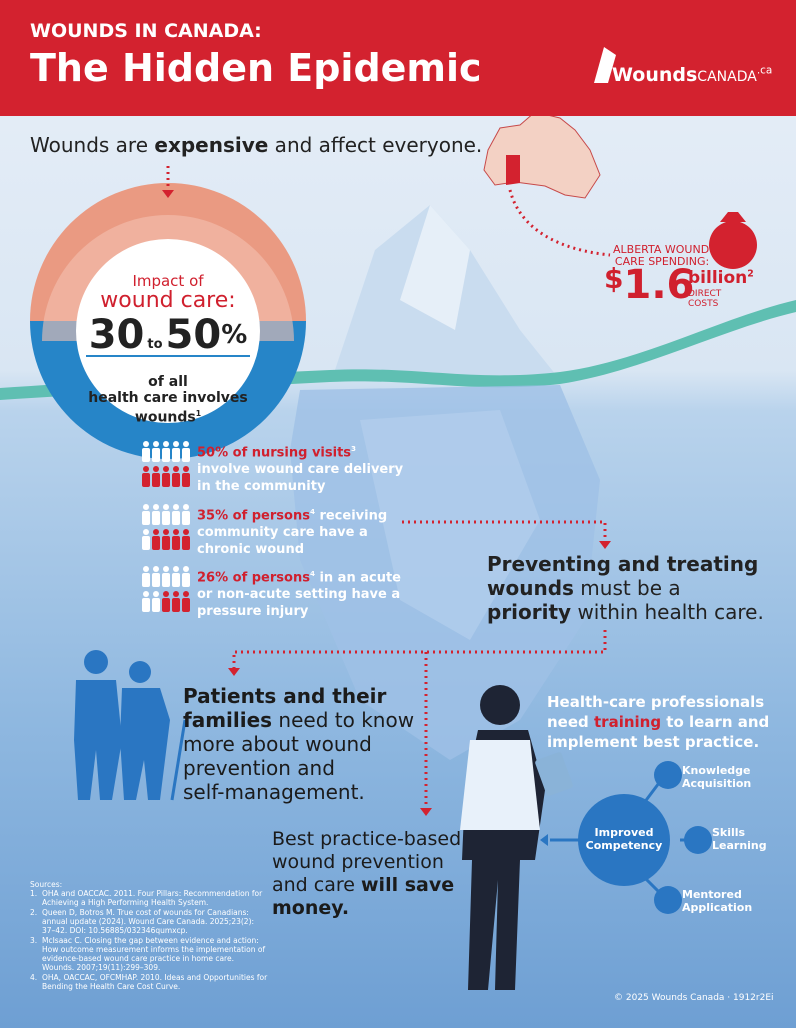 The width and height of the screenshot is (796, 1028). Describe the element at coordinates (311, 908) in the screenshot. I see `savings-line: money.` at that location.